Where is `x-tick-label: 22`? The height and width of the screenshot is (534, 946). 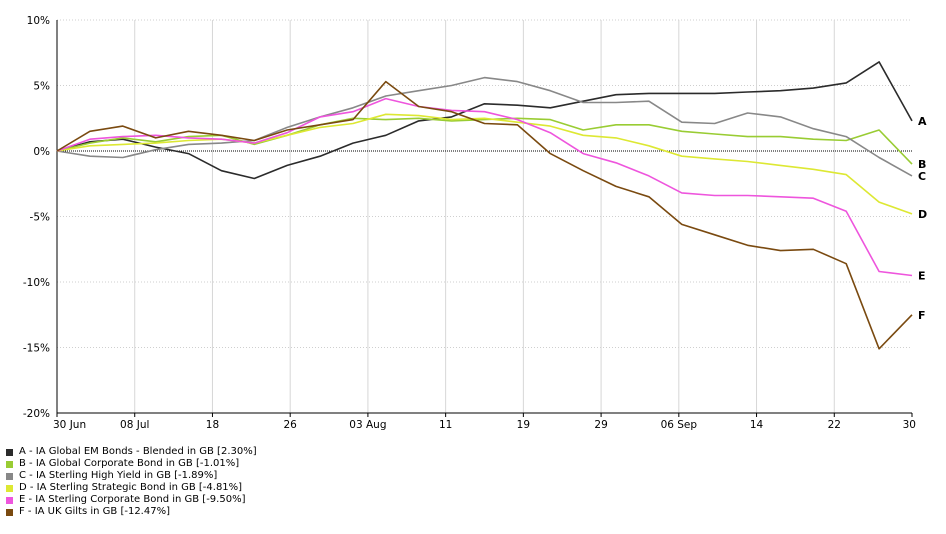 x-tick-label: 22 is located at coordinates (834, 425).